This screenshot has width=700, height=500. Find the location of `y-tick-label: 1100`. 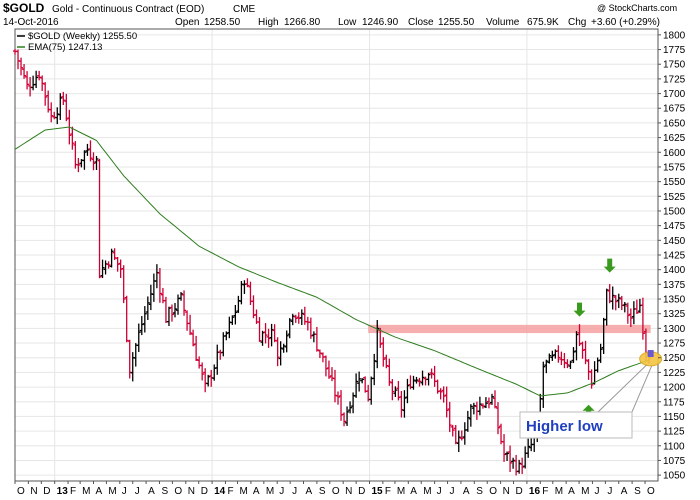

y-tick-label: 1100 is located at coordinates (674, 446).